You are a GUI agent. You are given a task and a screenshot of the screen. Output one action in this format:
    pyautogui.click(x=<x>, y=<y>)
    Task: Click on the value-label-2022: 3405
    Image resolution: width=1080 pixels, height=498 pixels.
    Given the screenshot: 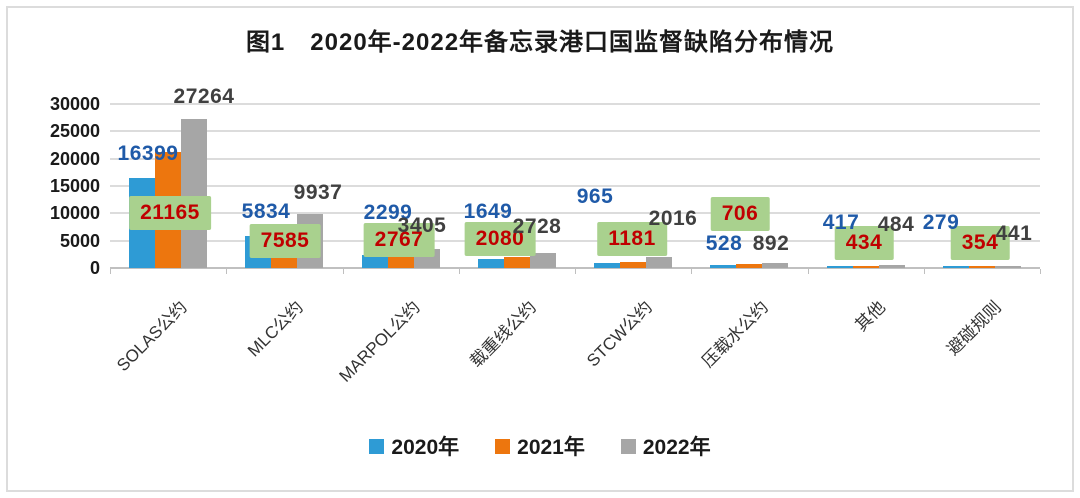 What is the action you would take?
    pyautogui.click(x=422, y=225)
    